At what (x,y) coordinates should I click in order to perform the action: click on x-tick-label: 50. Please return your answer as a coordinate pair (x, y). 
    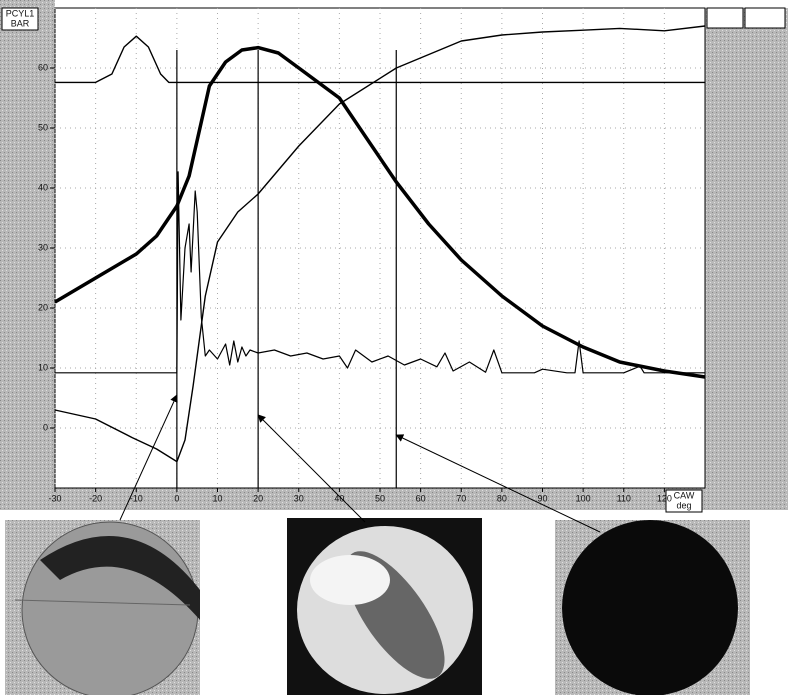
    Looking at the image, I should click on (380, 498).